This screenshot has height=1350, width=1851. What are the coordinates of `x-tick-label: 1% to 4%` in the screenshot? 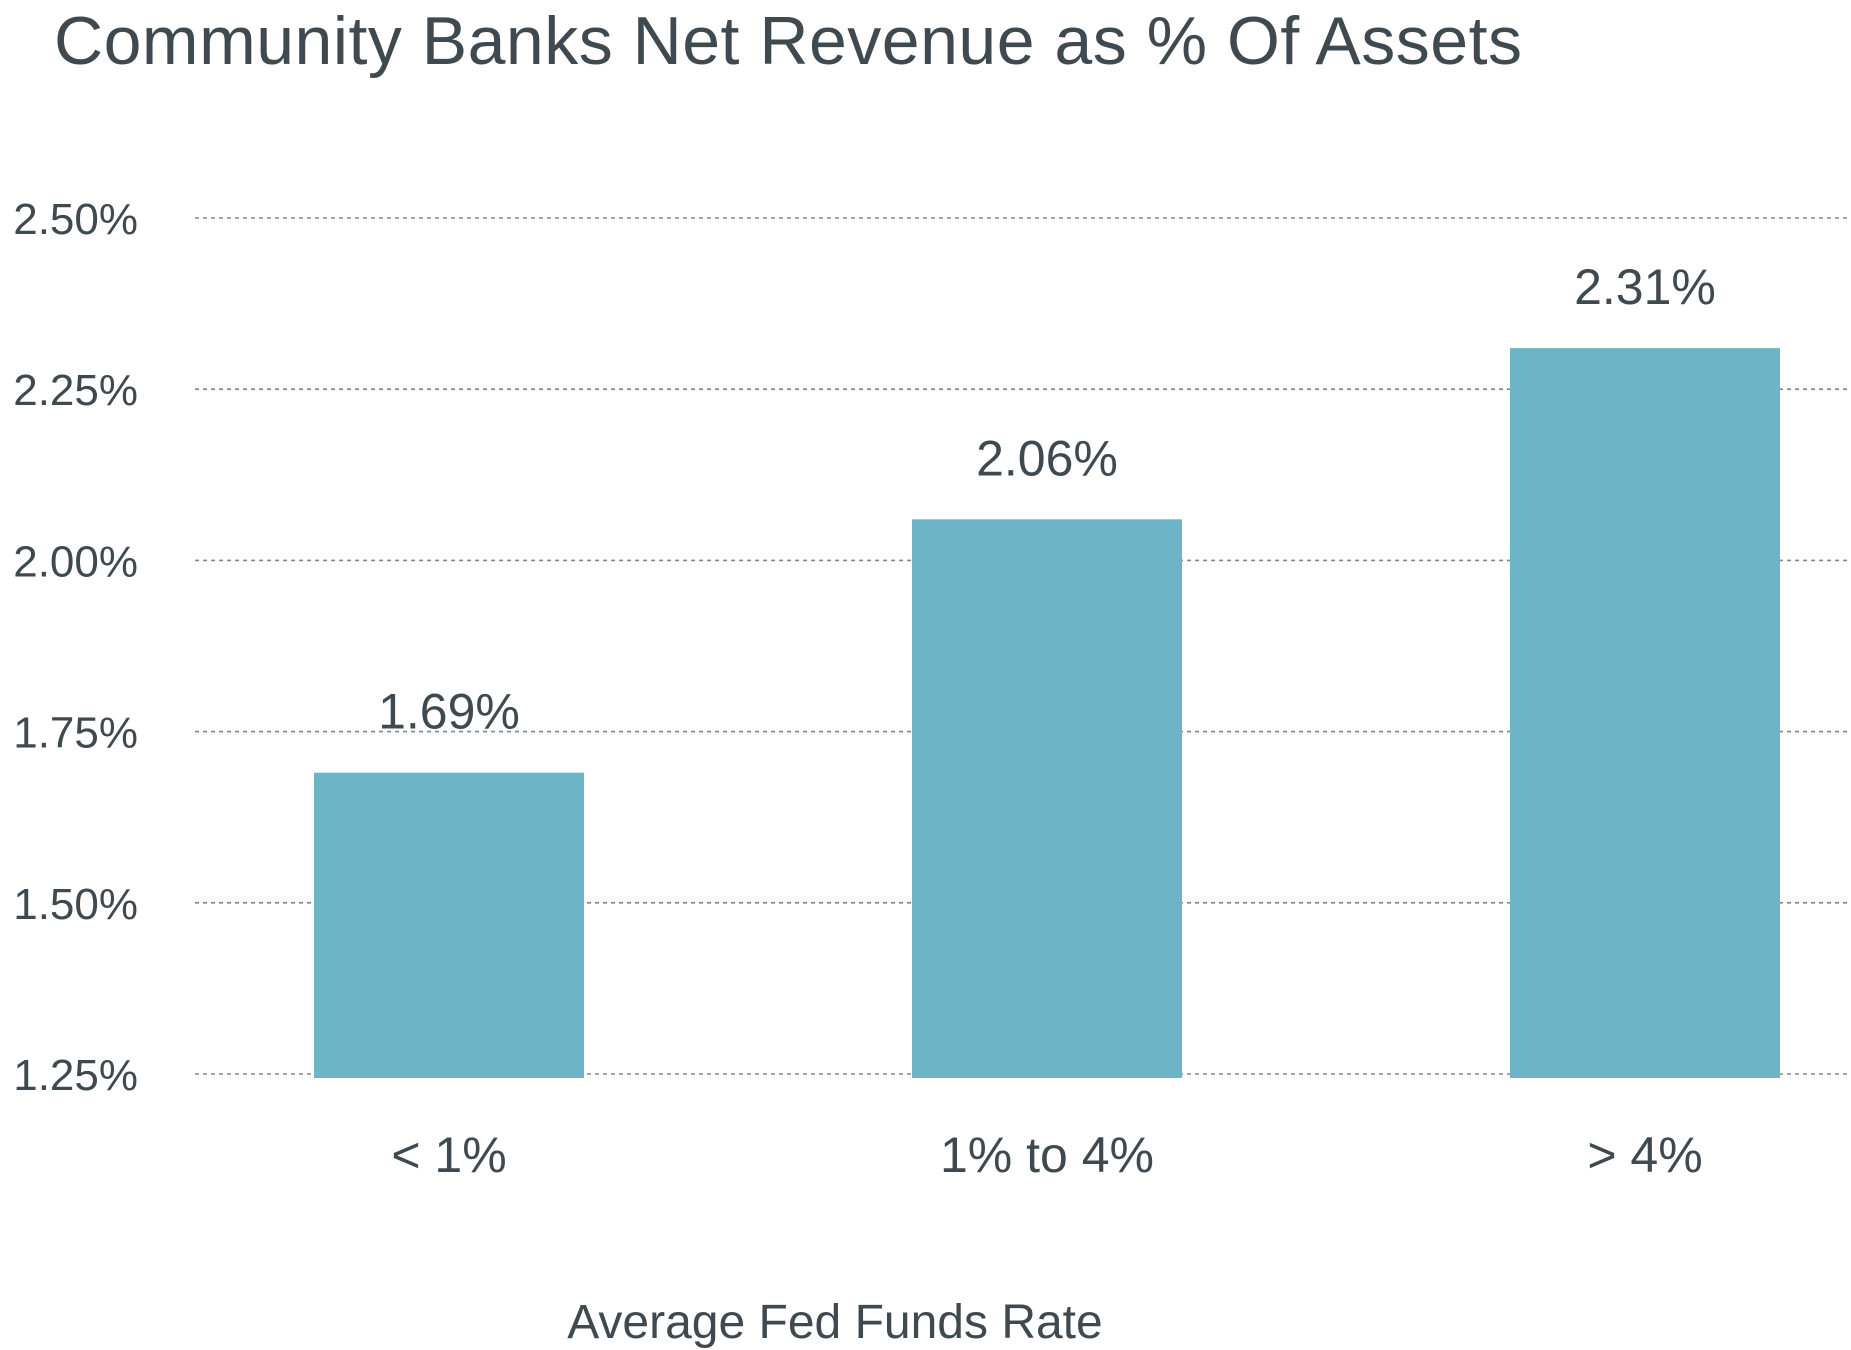 It's located at (1047, 1155).